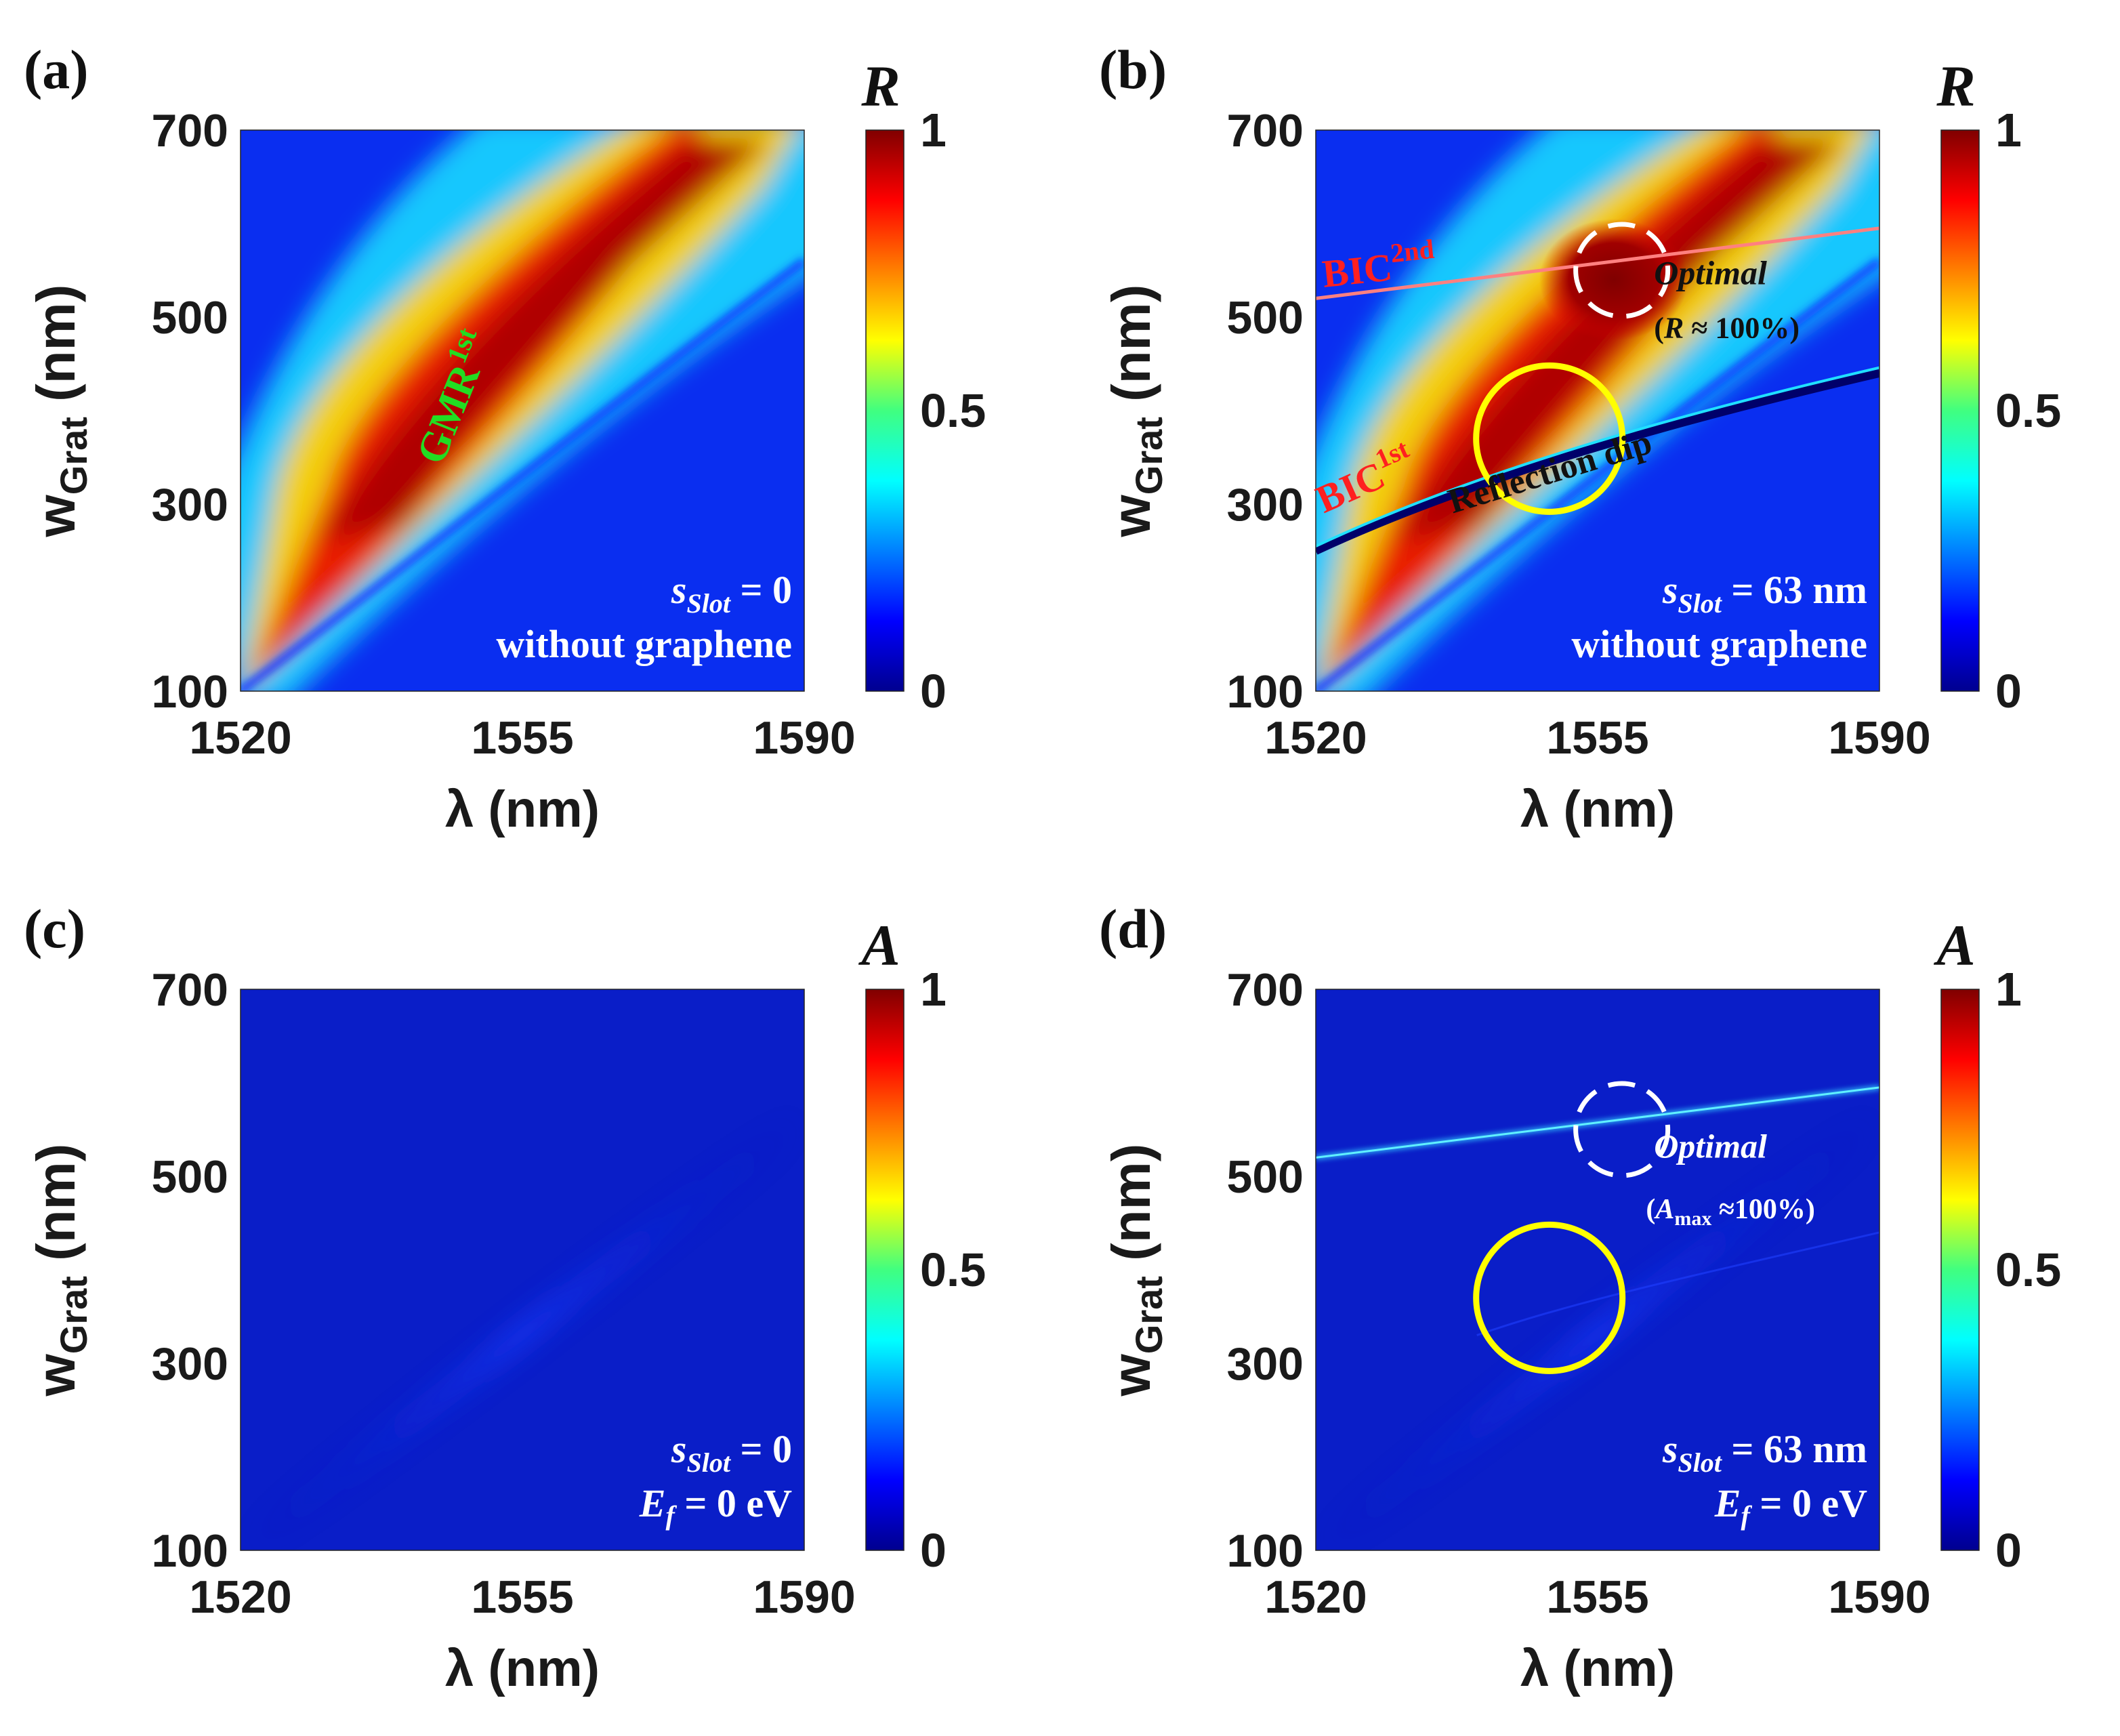  I want to click on optimal-var-sub: max, so click(1692, 1218).